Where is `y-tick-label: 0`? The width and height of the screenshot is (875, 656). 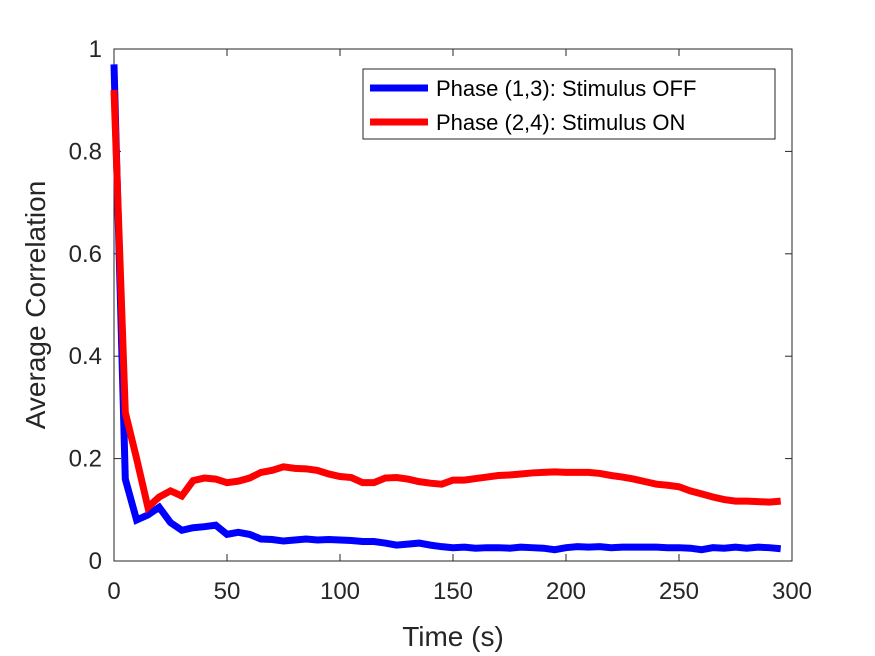
y-tick-label: 0 is located at coordinates (95, 561).